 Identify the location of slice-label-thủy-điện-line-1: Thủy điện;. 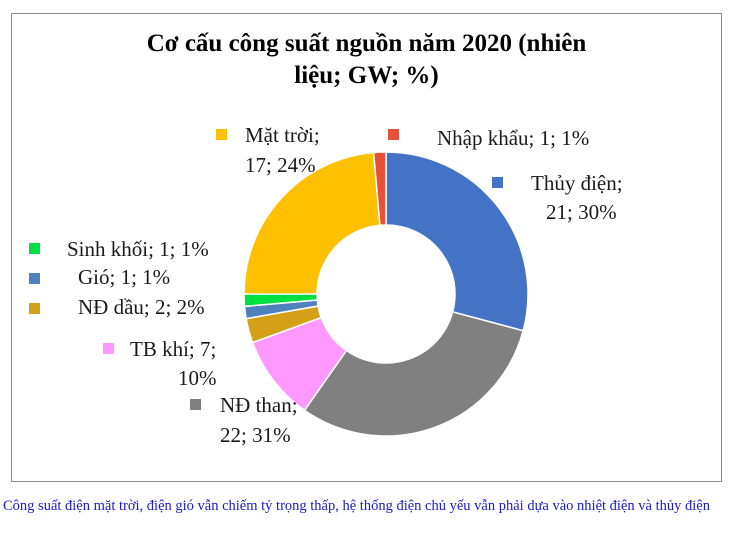
(577, 183).